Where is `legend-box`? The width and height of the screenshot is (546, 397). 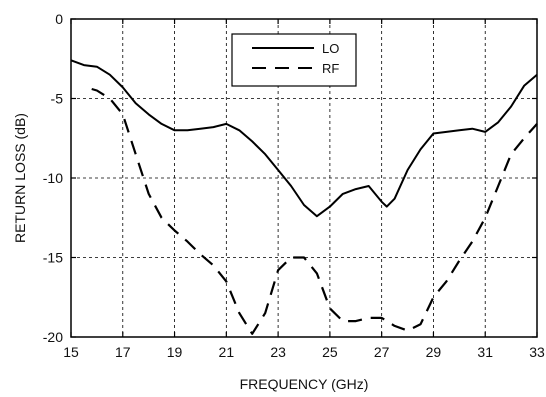
legend-box is located at coordinates (294, 60).